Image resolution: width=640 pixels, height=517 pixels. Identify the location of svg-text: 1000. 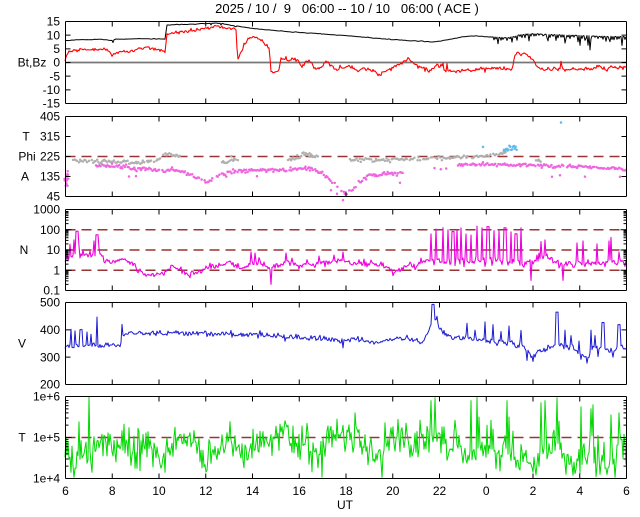
(46, 210).